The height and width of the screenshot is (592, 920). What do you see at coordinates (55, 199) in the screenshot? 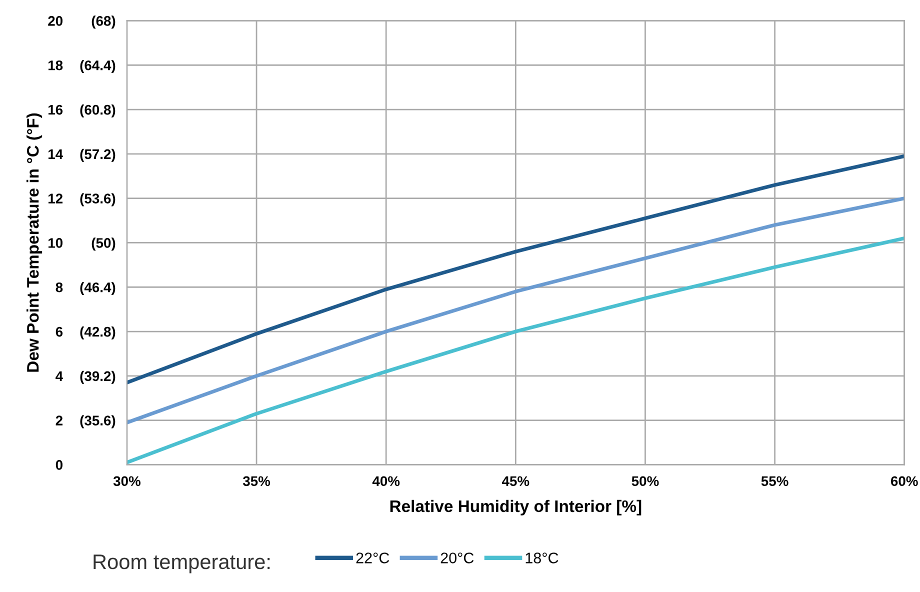
I see `y-tick-label: 12` at bounding box center [55, 199].